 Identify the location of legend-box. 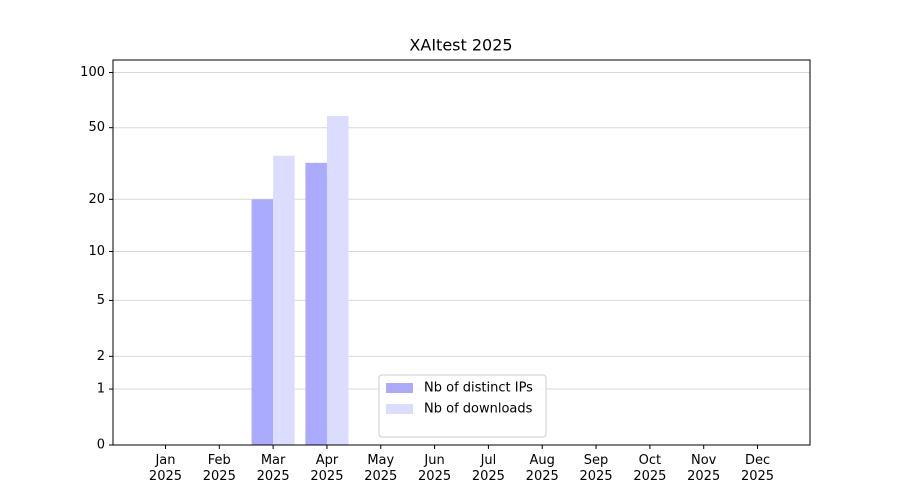
(462, 406).